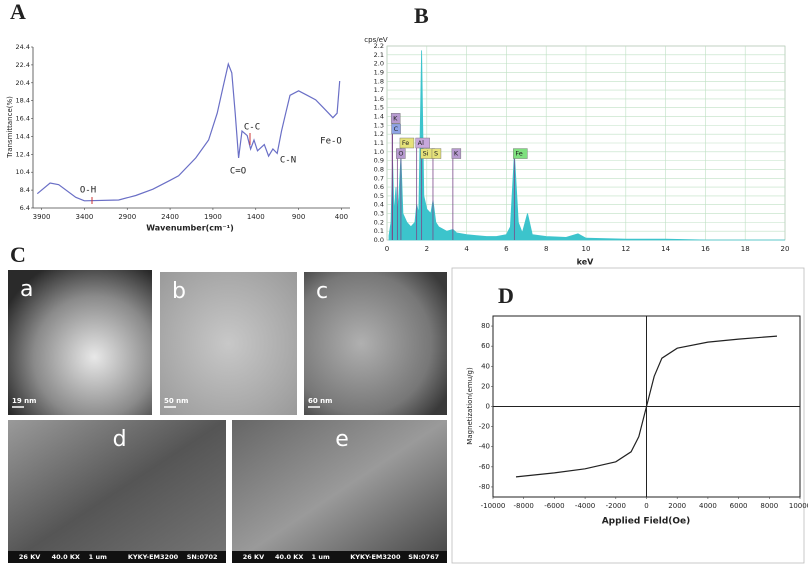 The height and width of the screenshot is (571, 808). I want to click on annotation: C=O, so click(238, 172).